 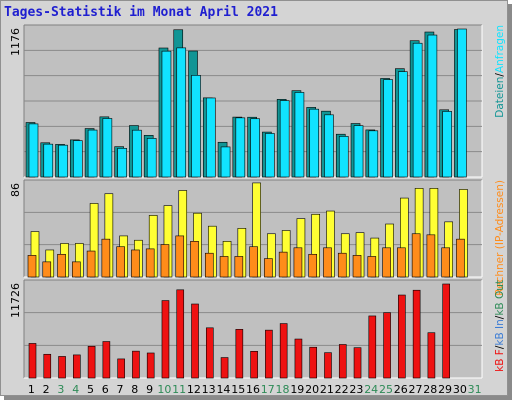 I want to click on x-tick-label: 15, so click(x=238, y=389).